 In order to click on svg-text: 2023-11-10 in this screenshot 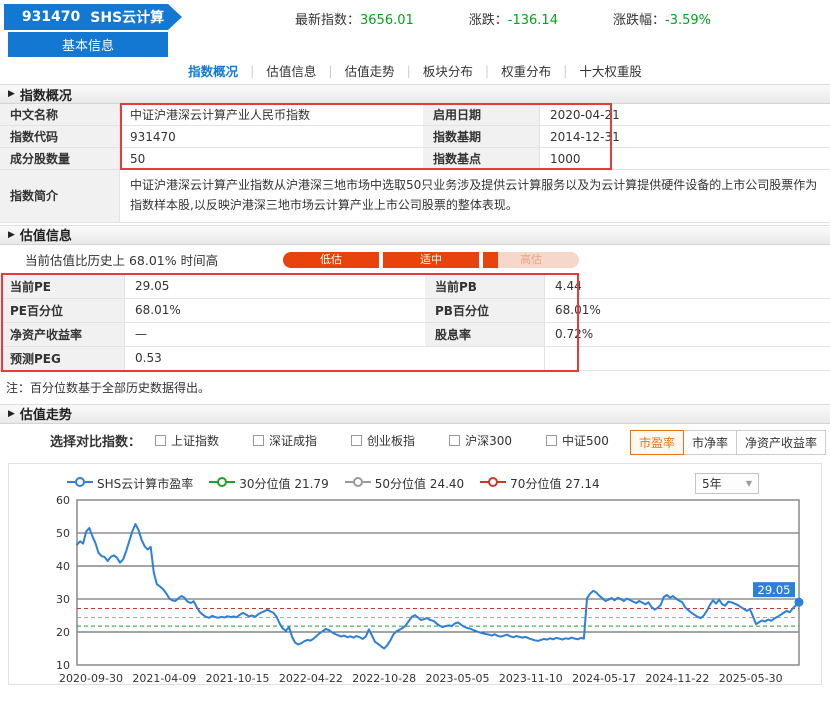, I will do `click(531, 678)`.